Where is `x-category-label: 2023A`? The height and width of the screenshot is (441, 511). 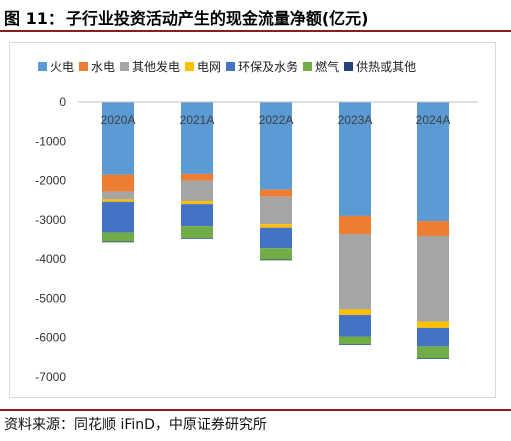
x-category-label: 2023A is located at coordinates (355, 120).